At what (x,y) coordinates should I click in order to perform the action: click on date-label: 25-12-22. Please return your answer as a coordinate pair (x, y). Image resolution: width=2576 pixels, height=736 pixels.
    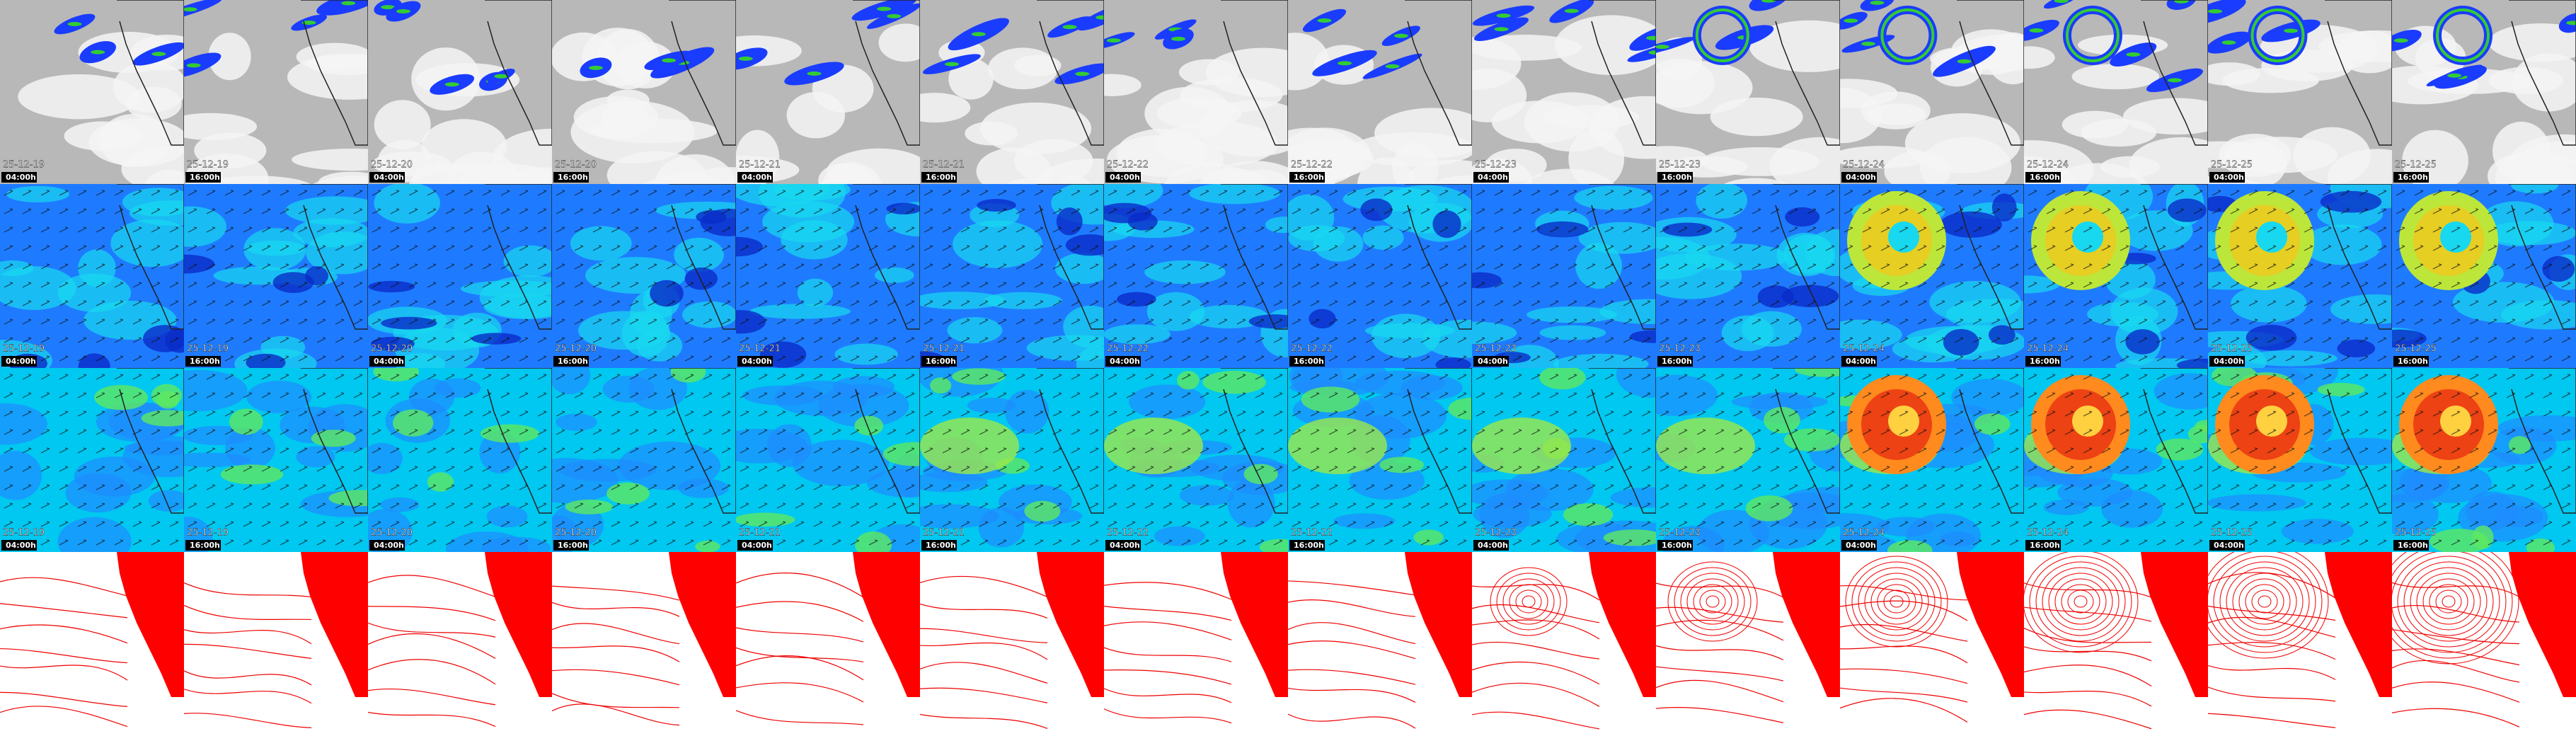
    Looking at the image, I should click on (1128, 350).